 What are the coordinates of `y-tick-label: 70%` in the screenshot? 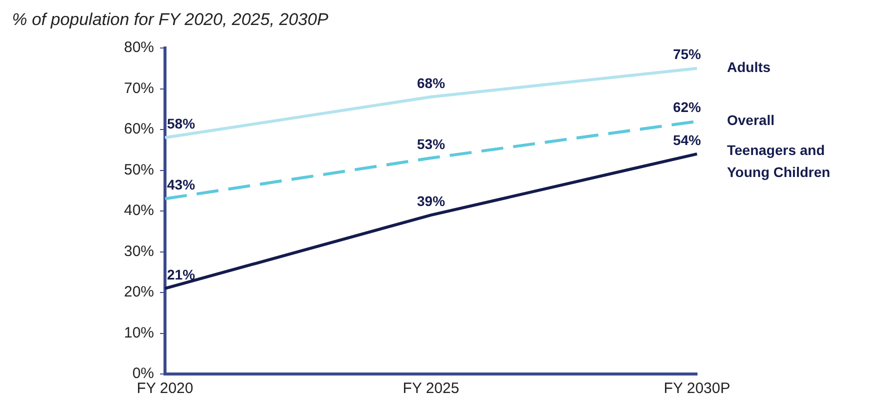 It's located at (139, 88).